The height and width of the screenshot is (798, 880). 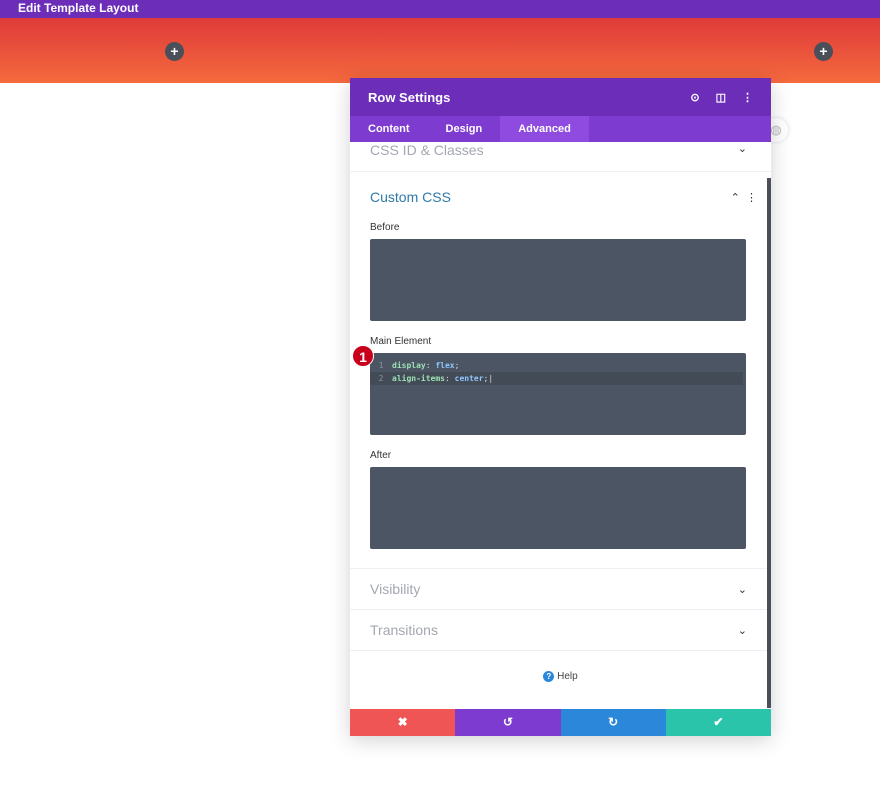 I want to click on section-transitions: Transitions ⌄, so click(x=560, y=630).